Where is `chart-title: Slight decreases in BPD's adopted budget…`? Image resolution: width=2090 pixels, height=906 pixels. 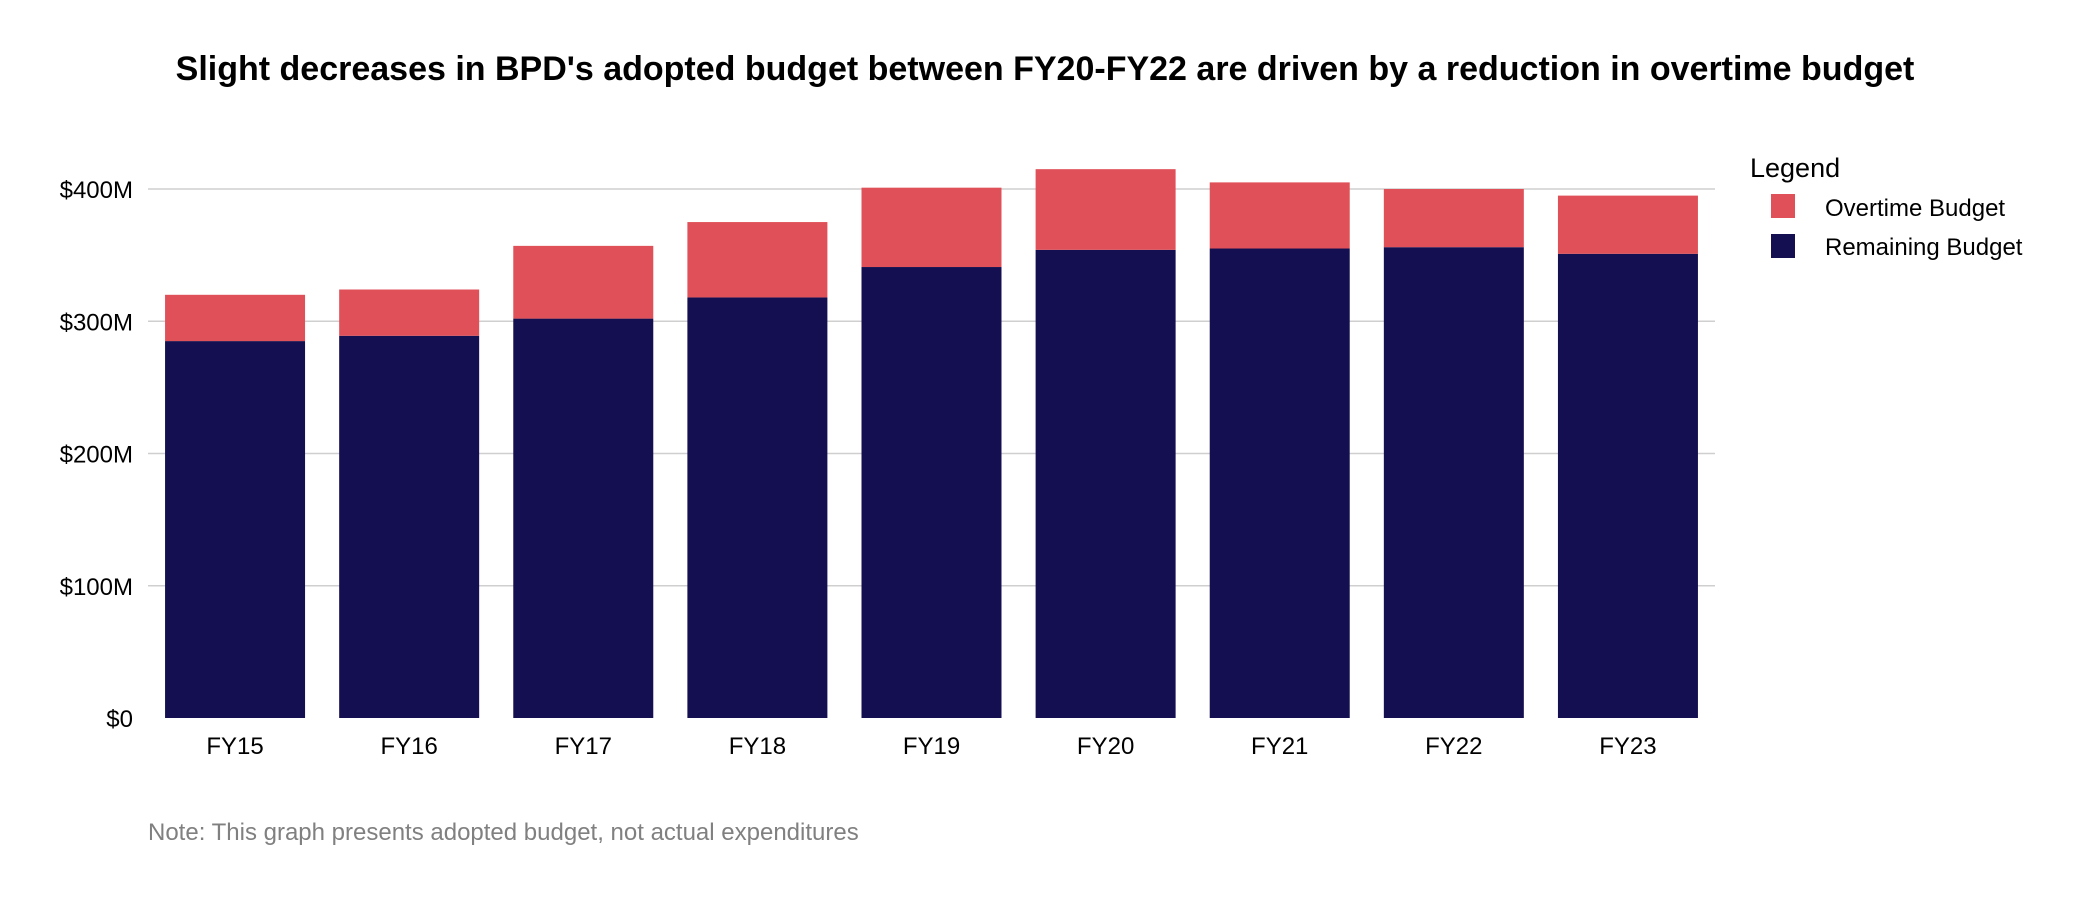 chart-title: Slight decreases in BPD's adopted budget… is located at coordinates (1045, 69).